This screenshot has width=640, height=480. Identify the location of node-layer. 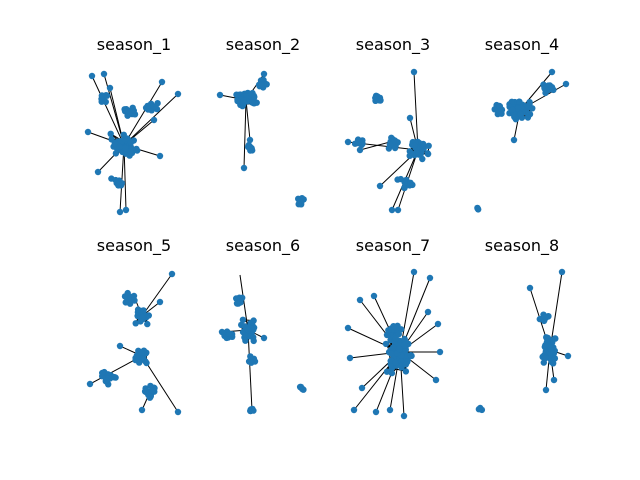
(133, 143).